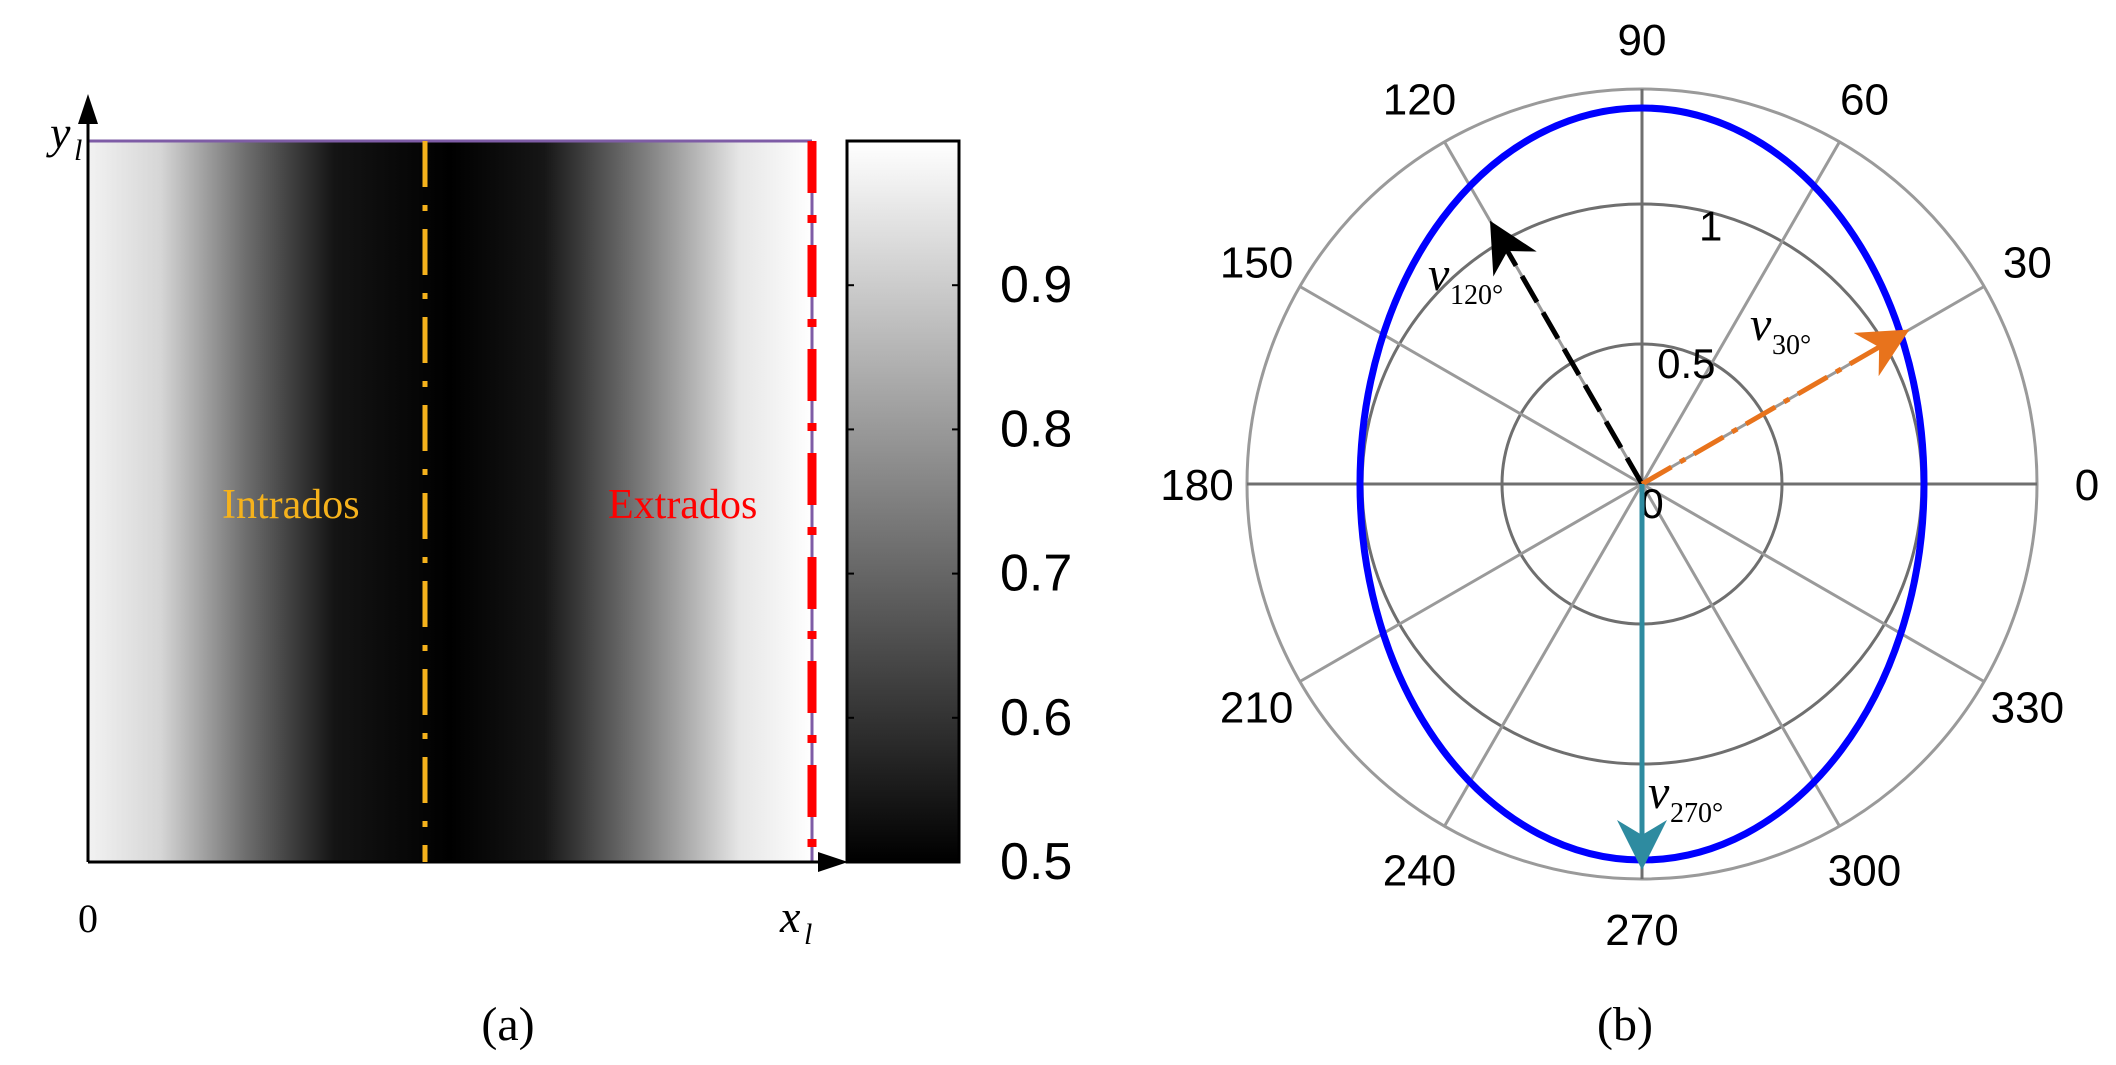  What do you see at coordinates (1864, 100) in the screenshot?
I see `angle-label: 60` at bounding box center [1864, 100].